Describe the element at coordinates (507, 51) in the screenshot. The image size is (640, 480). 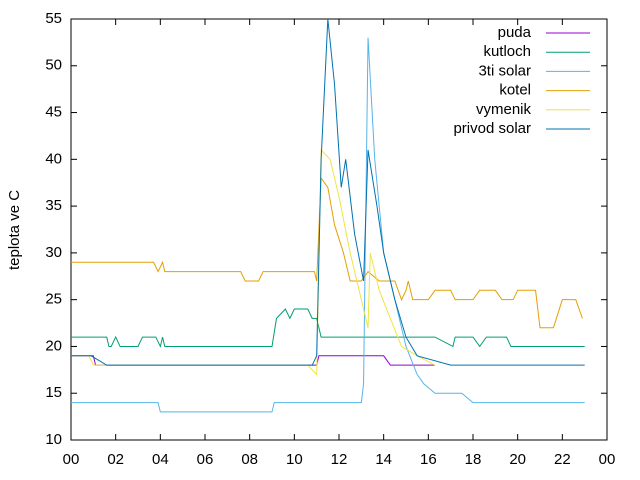
I see `legend-label: kutloch` at that location.